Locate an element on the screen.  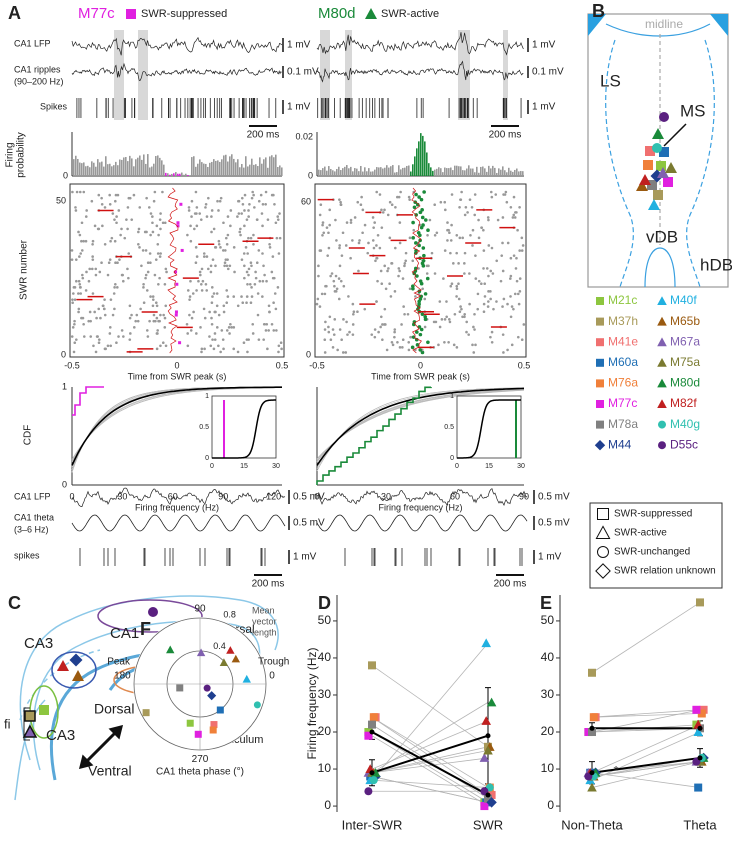
theta-tick-label: 0 is located at coordinates (272, 676).